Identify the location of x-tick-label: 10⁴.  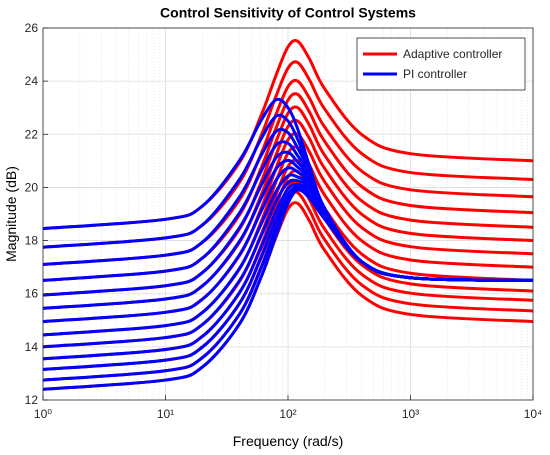
(533, 414).